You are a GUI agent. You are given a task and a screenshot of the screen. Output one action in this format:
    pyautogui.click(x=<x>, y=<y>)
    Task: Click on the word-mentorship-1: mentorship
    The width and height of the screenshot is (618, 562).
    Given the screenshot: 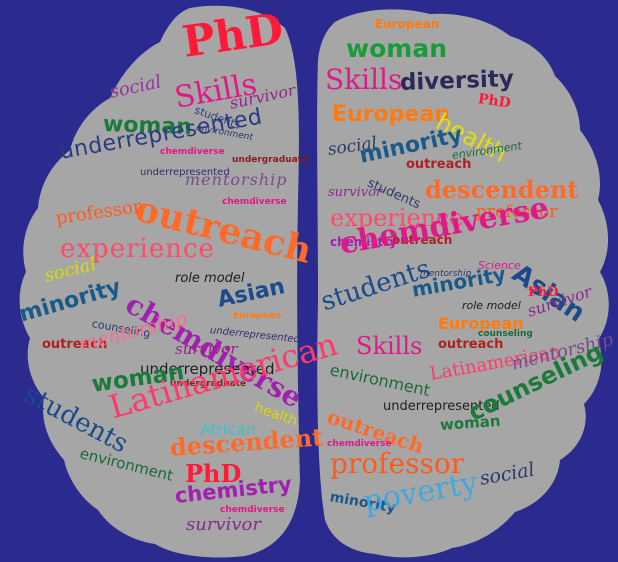 What is the action you would take?
    pyautogui.click(x=236, y=179)
    